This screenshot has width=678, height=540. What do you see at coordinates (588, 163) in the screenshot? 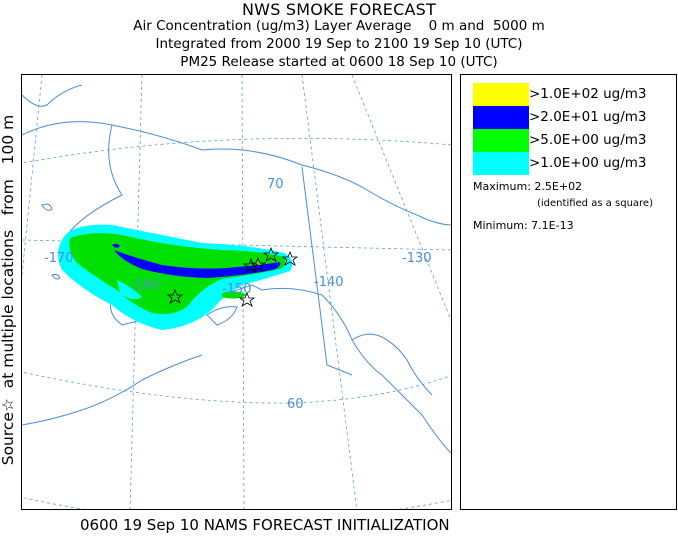
I see `legend-label-4: >1.0E+00 ug/m3` at bounding box center [588, 163].